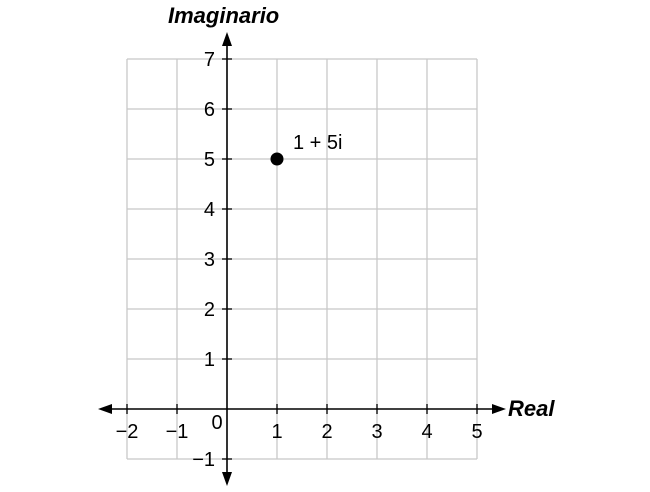  Describe the element at coordinates (227, 39) in the screenshot. I see `y-axis-arrow-up` at that location.